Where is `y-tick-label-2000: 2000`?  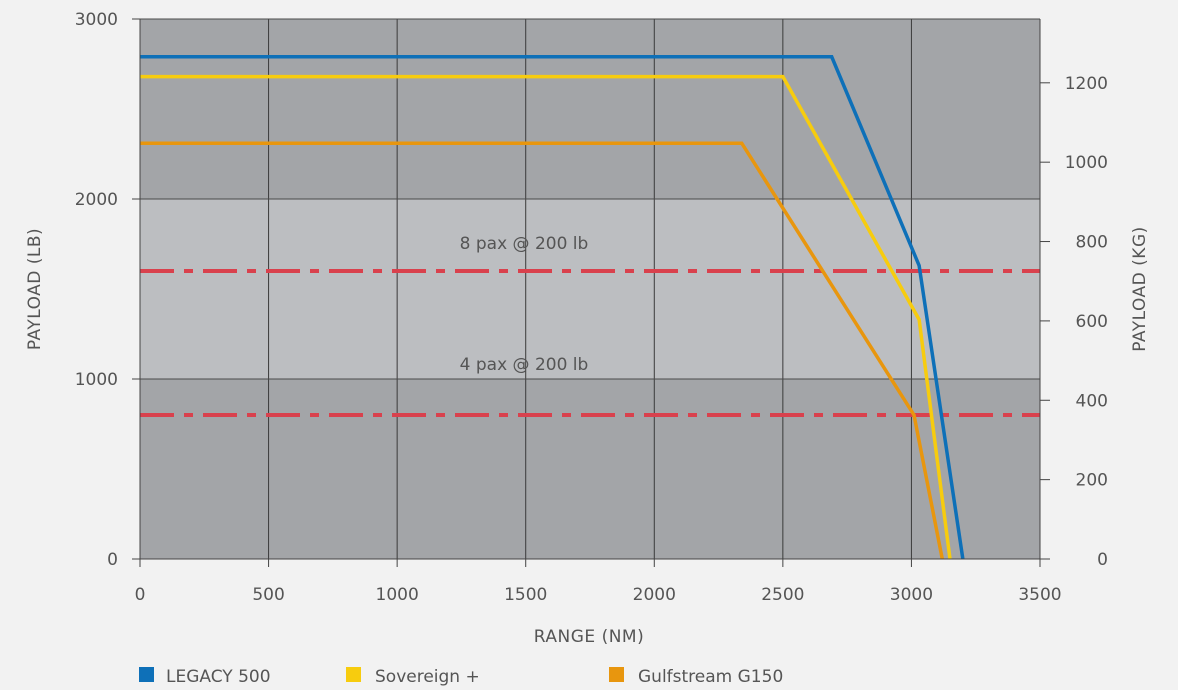 y-tick-label-2000: 2000 is located at coordinates (96, 200).